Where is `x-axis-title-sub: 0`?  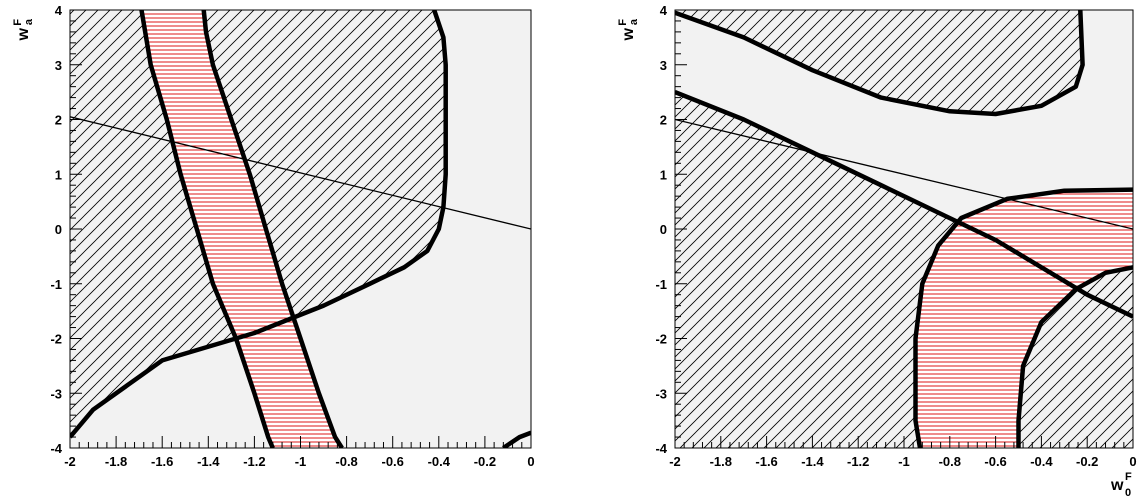 x-axis-title-sub: 0 is located at coordinates (1128, 493).